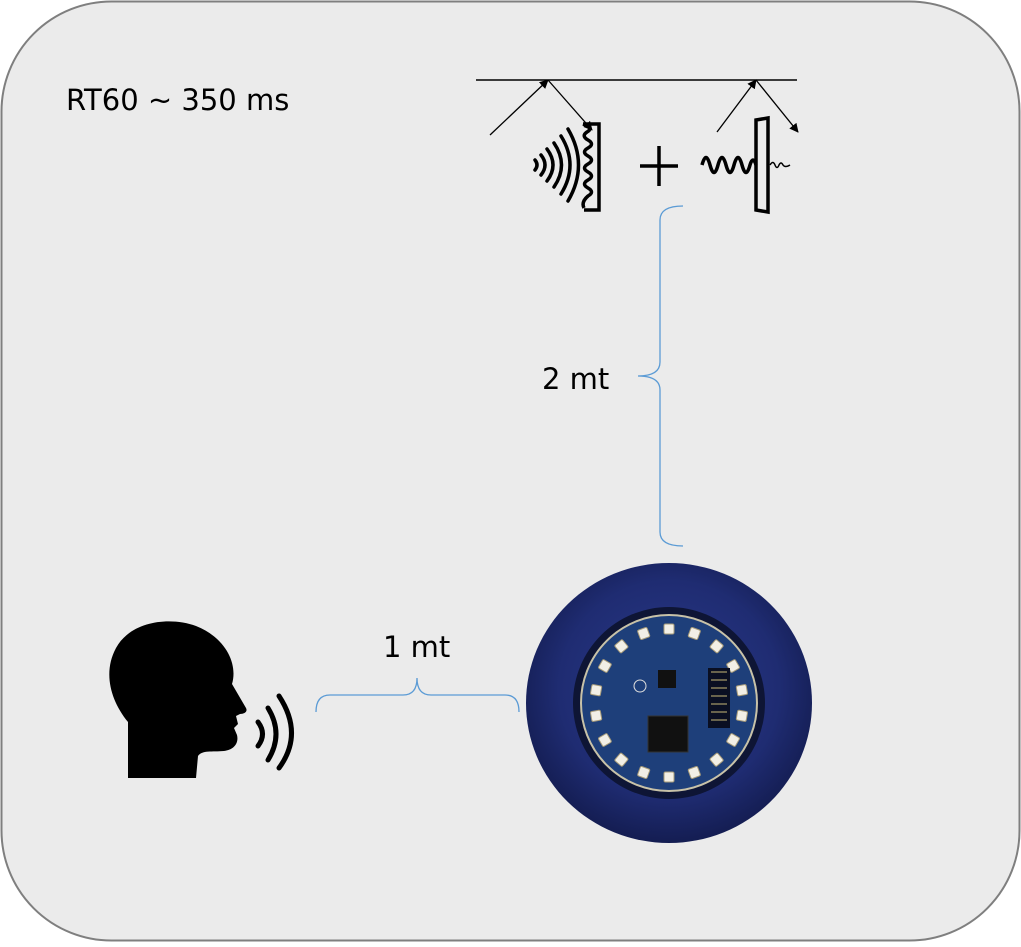 The width and height of the screenshot is (1021, 947). What do you see at coordinates (541, 107) in the screenshot?
I see `diffuse-reflection-arrows` at bounding box center [541, 107].